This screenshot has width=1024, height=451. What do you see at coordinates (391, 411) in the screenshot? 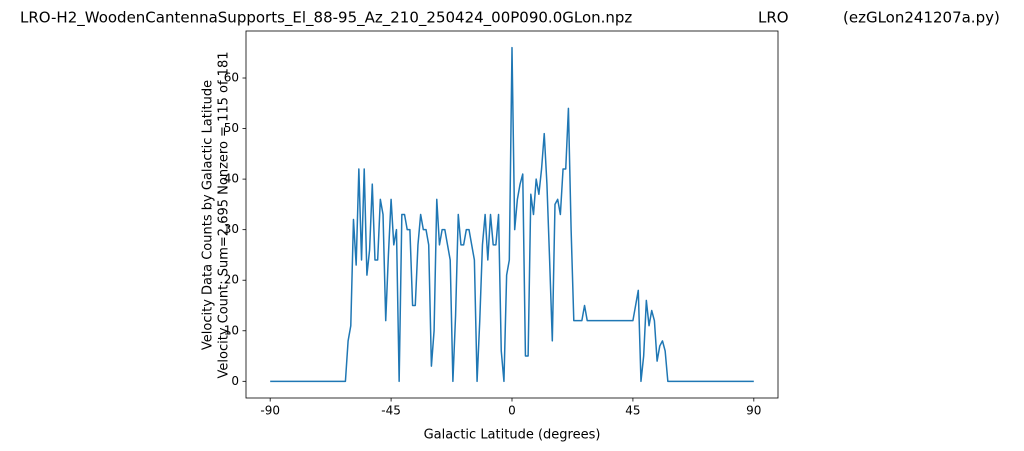
I see `x-tick-label: -45` at bounding box center [391, 411].